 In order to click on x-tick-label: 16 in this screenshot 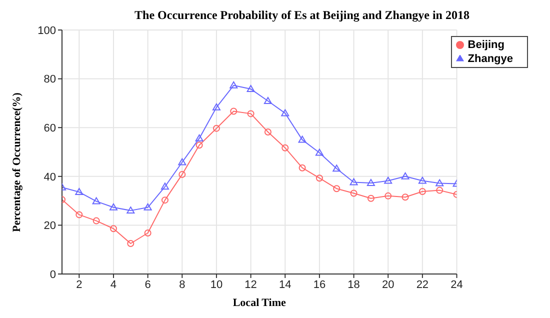, I will do `click(319, 284)`.